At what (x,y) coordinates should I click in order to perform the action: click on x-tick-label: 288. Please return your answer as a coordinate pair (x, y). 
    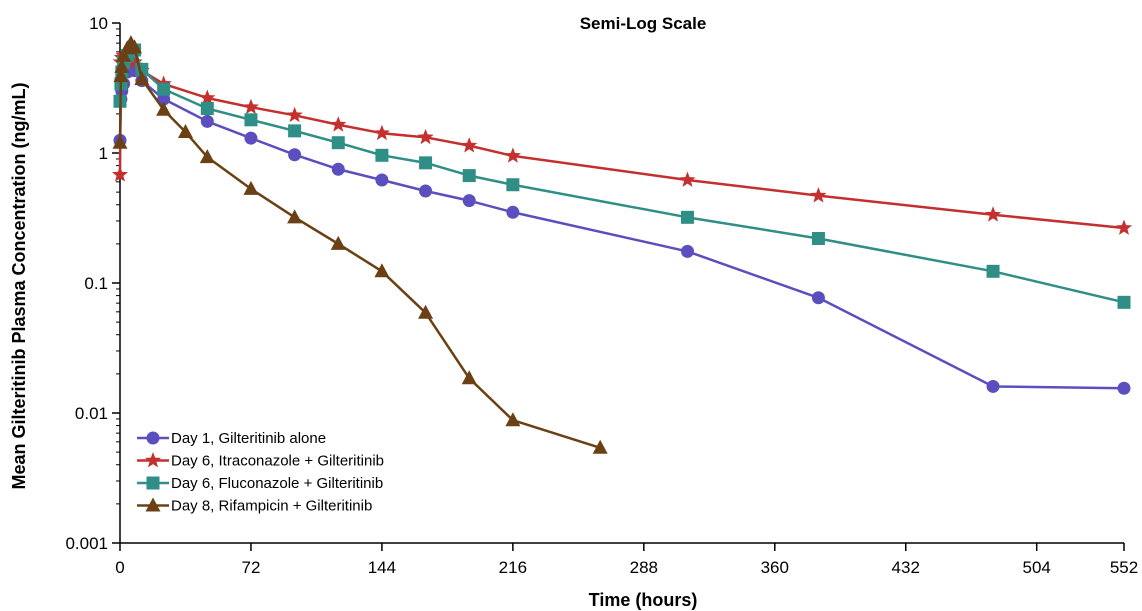
    Looking at the image, I should click on (644, 567).